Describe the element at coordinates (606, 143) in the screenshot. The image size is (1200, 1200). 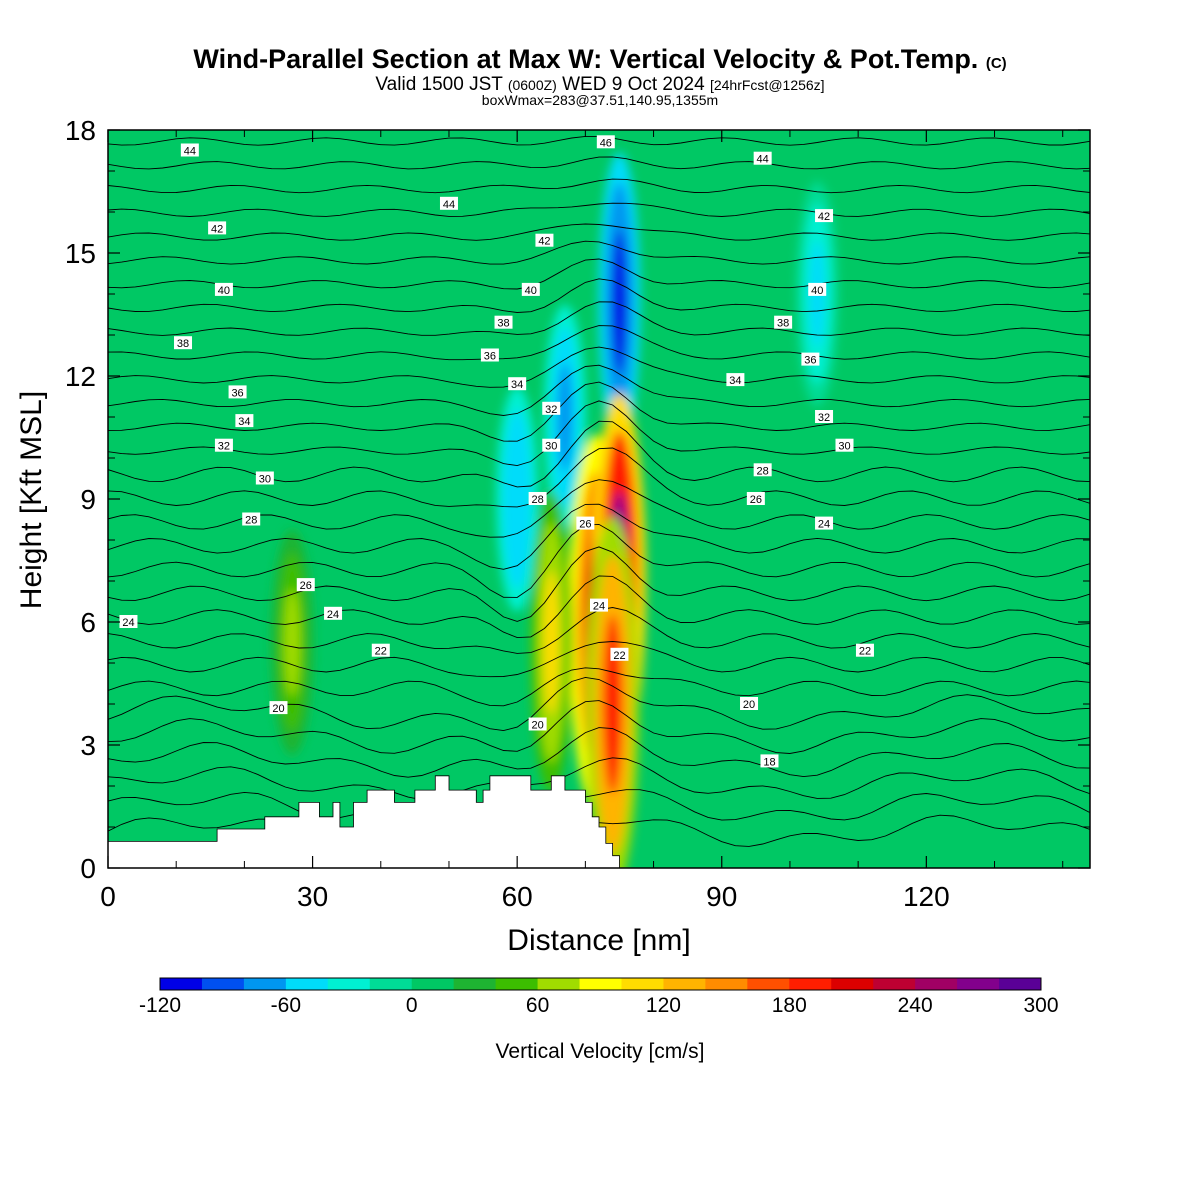
I see `theta-label-text: 46` at that location.